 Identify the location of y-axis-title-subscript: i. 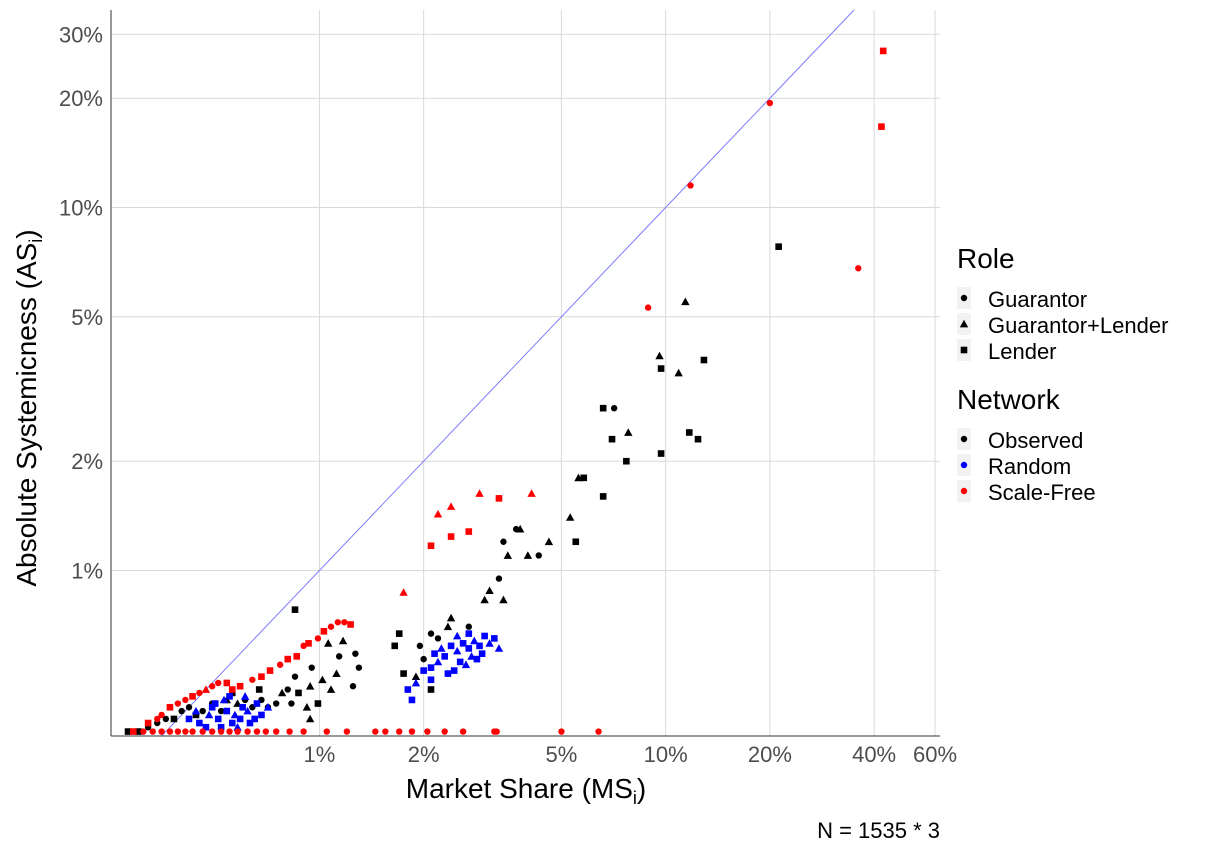
(36, 241).